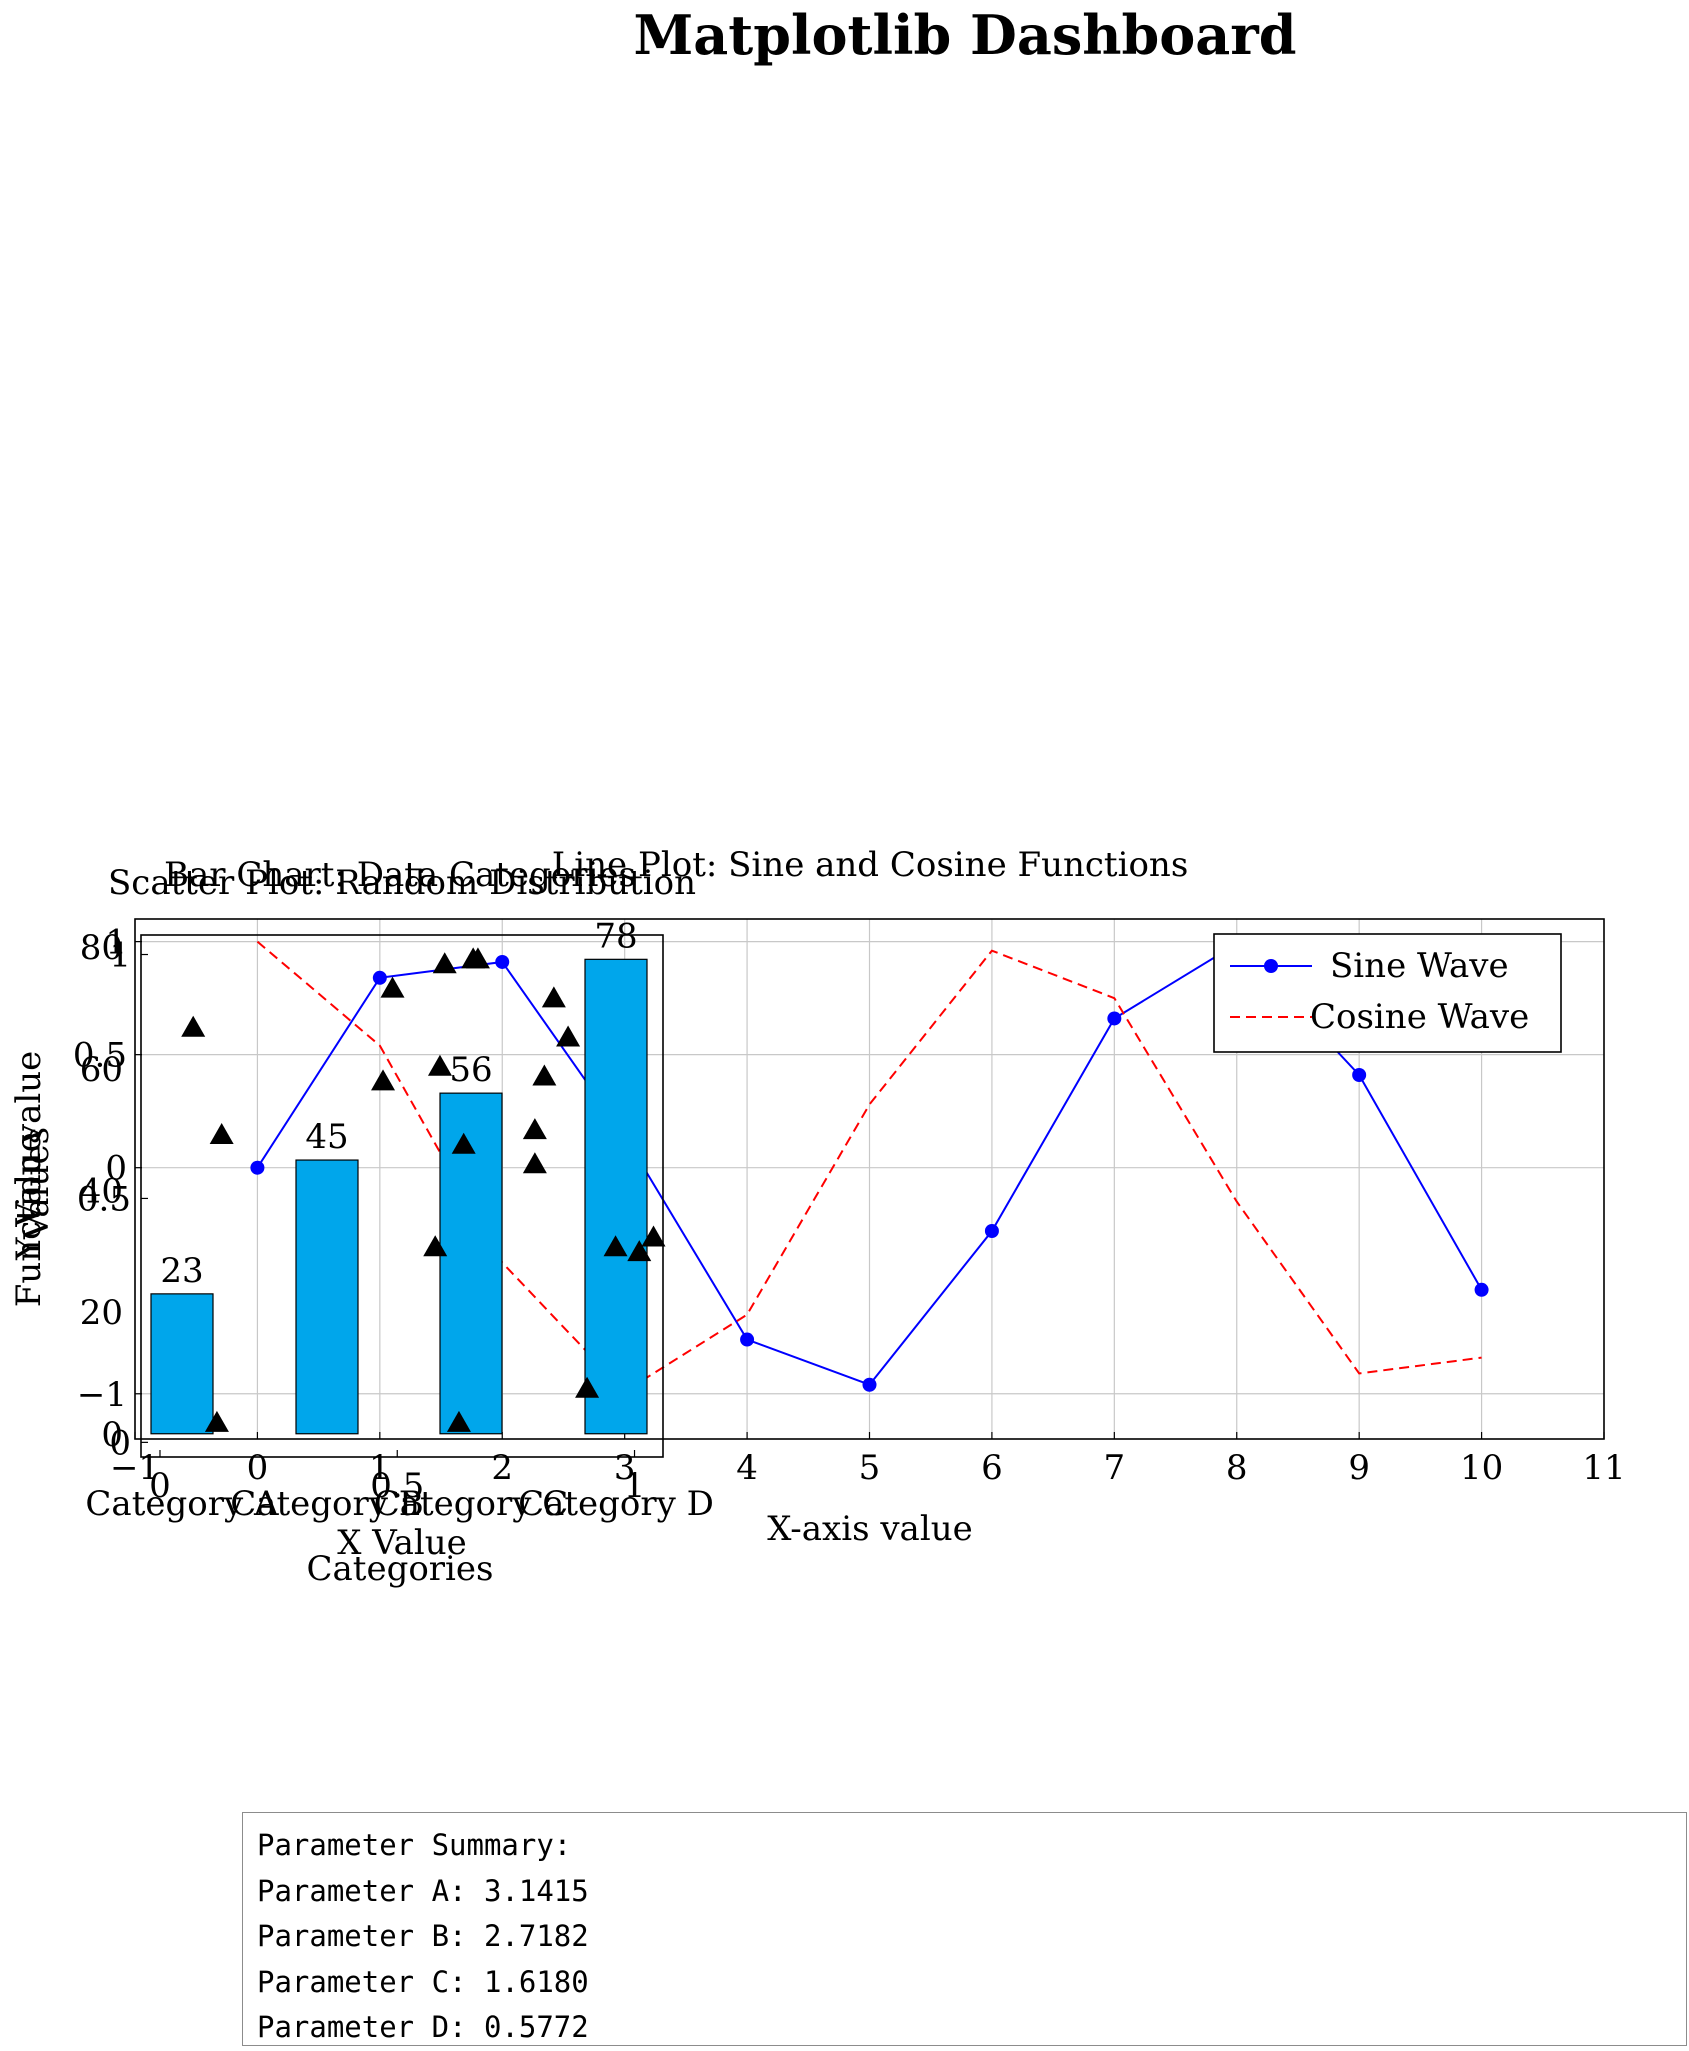  I want to click on scatter-chart-frame, so click(402, 1196).